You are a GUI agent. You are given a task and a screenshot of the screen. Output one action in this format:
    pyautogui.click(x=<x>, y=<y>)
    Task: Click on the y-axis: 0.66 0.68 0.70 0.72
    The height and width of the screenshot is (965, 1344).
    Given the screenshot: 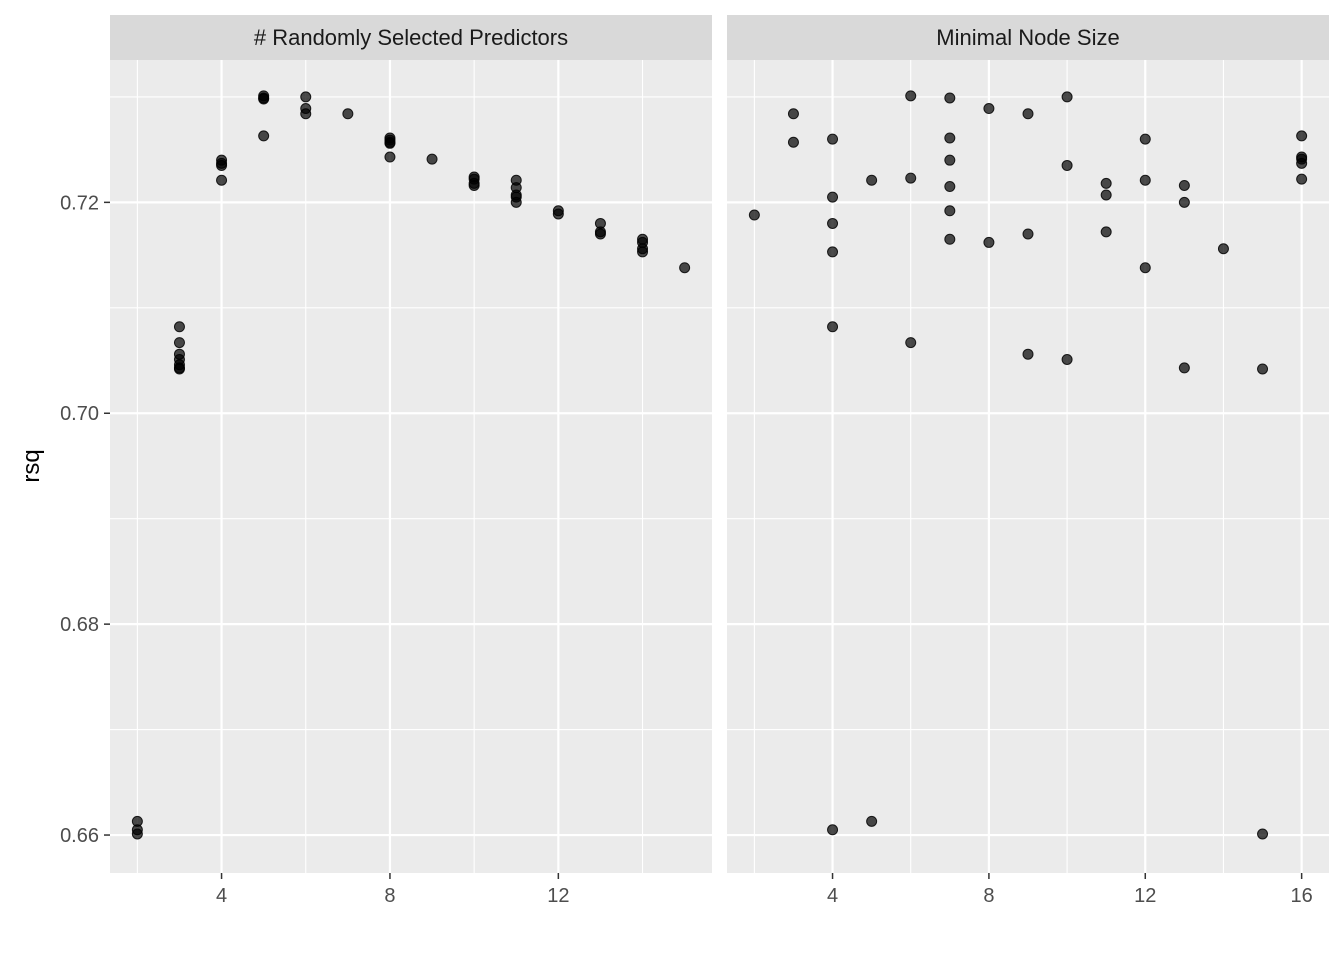 What is the action you would take?
    pyautogui.click(x=85, y=519)
    